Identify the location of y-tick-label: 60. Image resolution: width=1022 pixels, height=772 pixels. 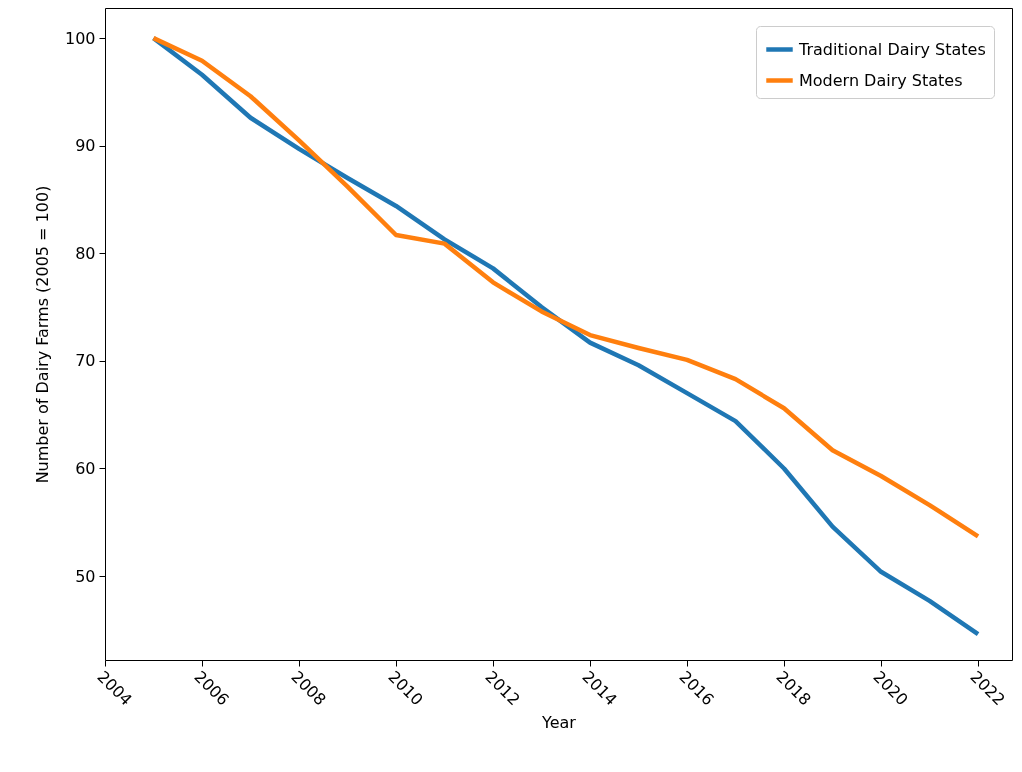
(85, 468).